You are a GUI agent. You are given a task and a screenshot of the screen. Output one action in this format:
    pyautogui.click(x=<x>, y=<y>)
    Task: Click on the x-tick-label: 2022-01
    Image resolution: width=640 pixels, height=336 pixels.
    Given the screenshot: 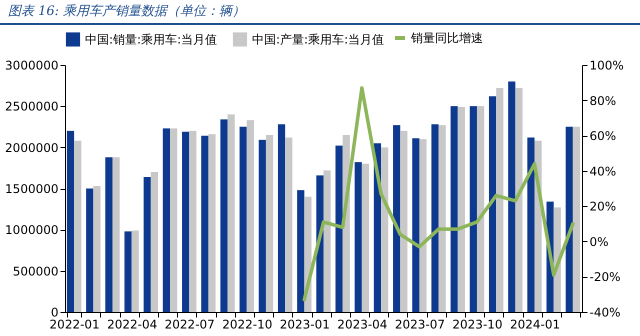 What is the action you would take?
    pyautogui.click(x=75, y=325)
    